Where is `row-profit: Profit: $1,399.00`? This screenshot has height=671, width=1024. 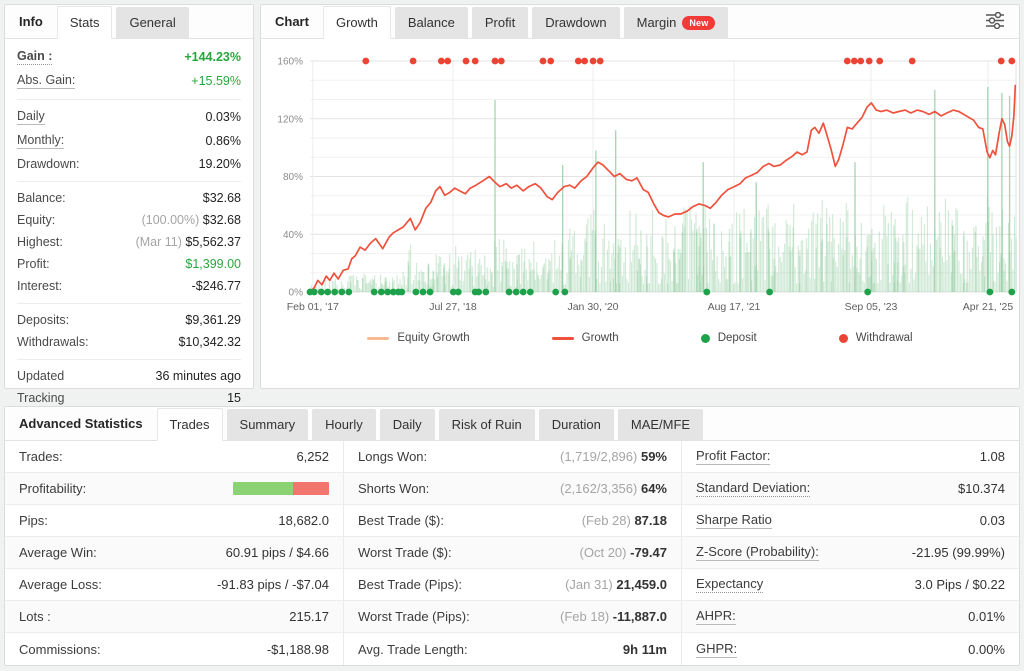
row-profit: Profit: $1,399.00 is located at coordinates (129, 264).